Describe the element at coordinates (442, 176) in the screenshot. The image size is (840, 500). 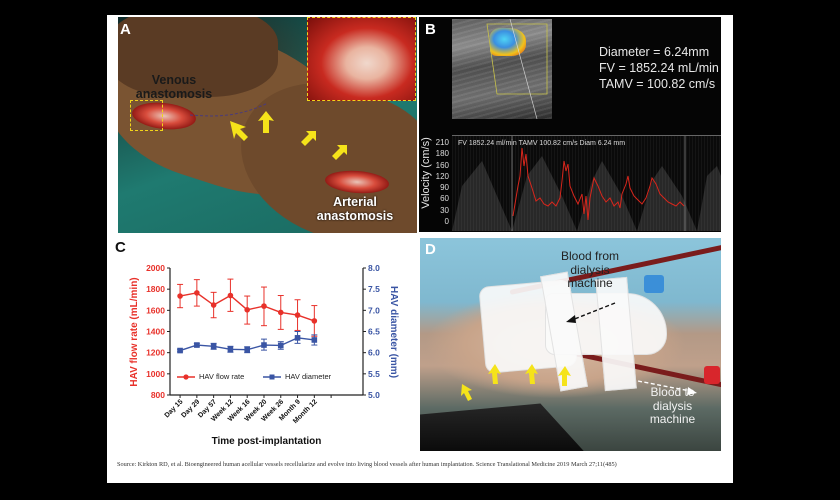
I see `tick: 120` at that location.